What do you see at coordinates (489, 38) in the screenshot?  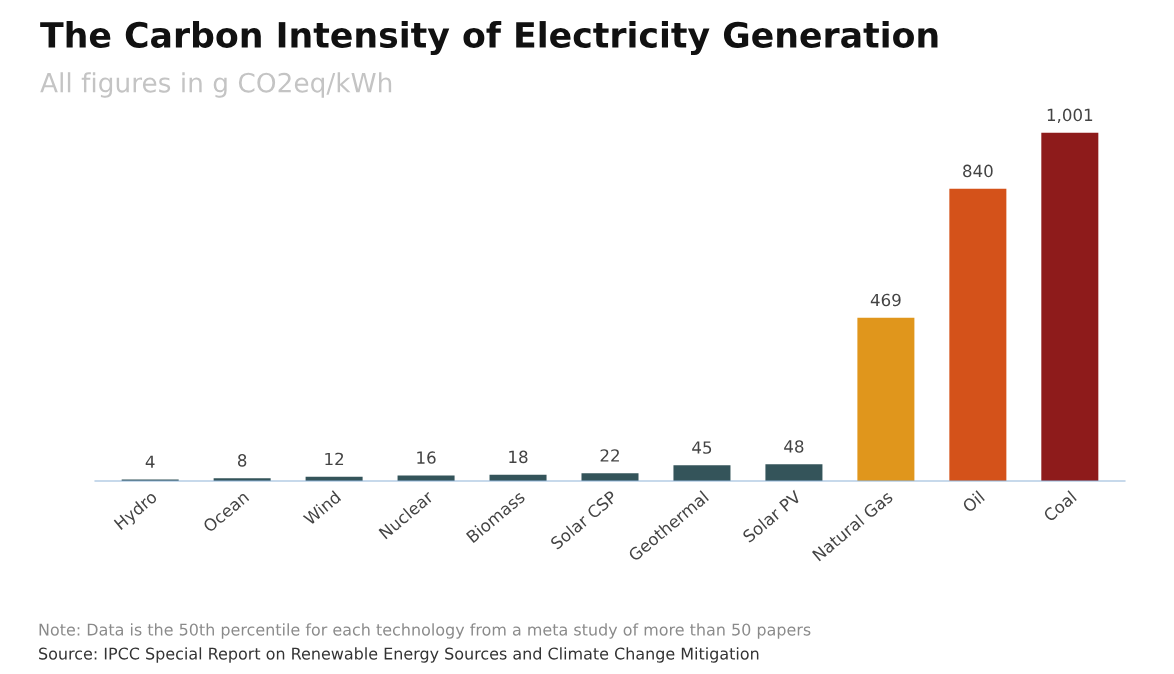 I see `chart-title: The Carbon Intensity of Electricity Generation` at bounding box center [489, 38].